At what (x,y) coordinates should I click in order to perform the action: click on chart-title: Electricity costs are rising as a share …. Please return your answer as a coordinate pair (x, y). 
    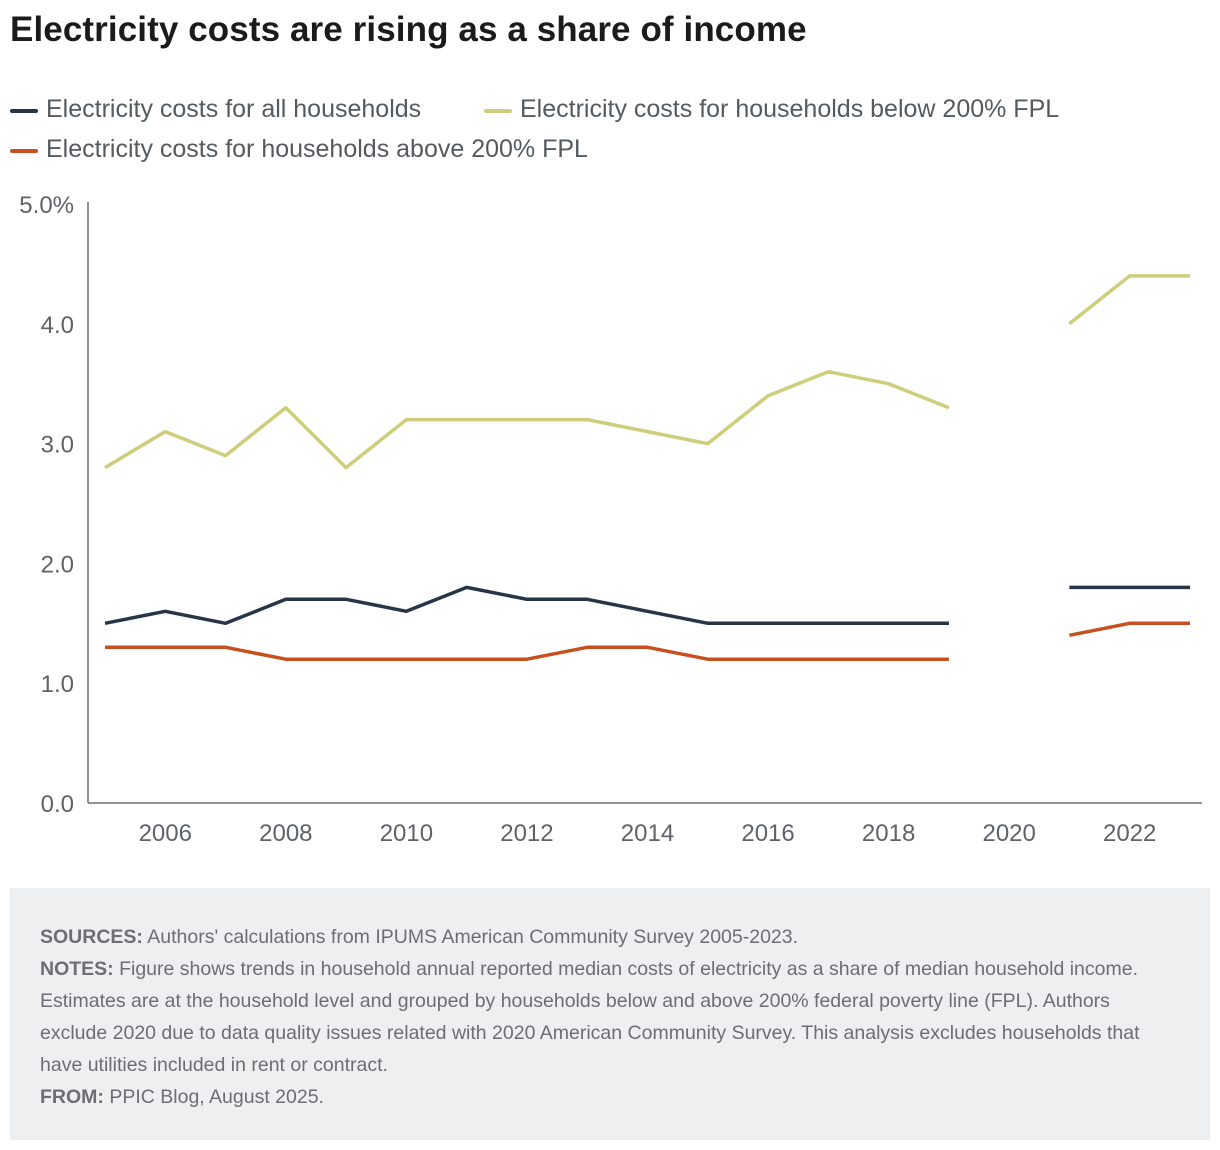
    Looking at the image, I should click on (408, 29).